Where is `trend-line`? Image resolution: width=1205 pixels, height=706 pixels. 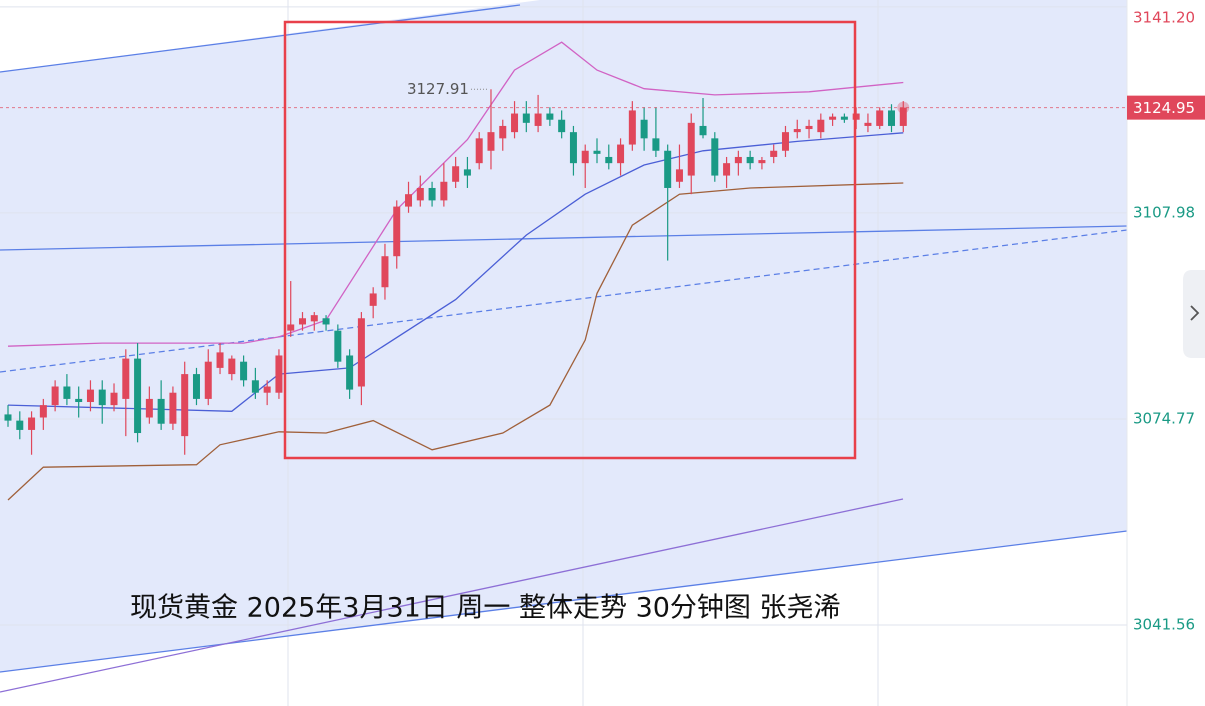
trend-line is located at coordinates (564, 238).